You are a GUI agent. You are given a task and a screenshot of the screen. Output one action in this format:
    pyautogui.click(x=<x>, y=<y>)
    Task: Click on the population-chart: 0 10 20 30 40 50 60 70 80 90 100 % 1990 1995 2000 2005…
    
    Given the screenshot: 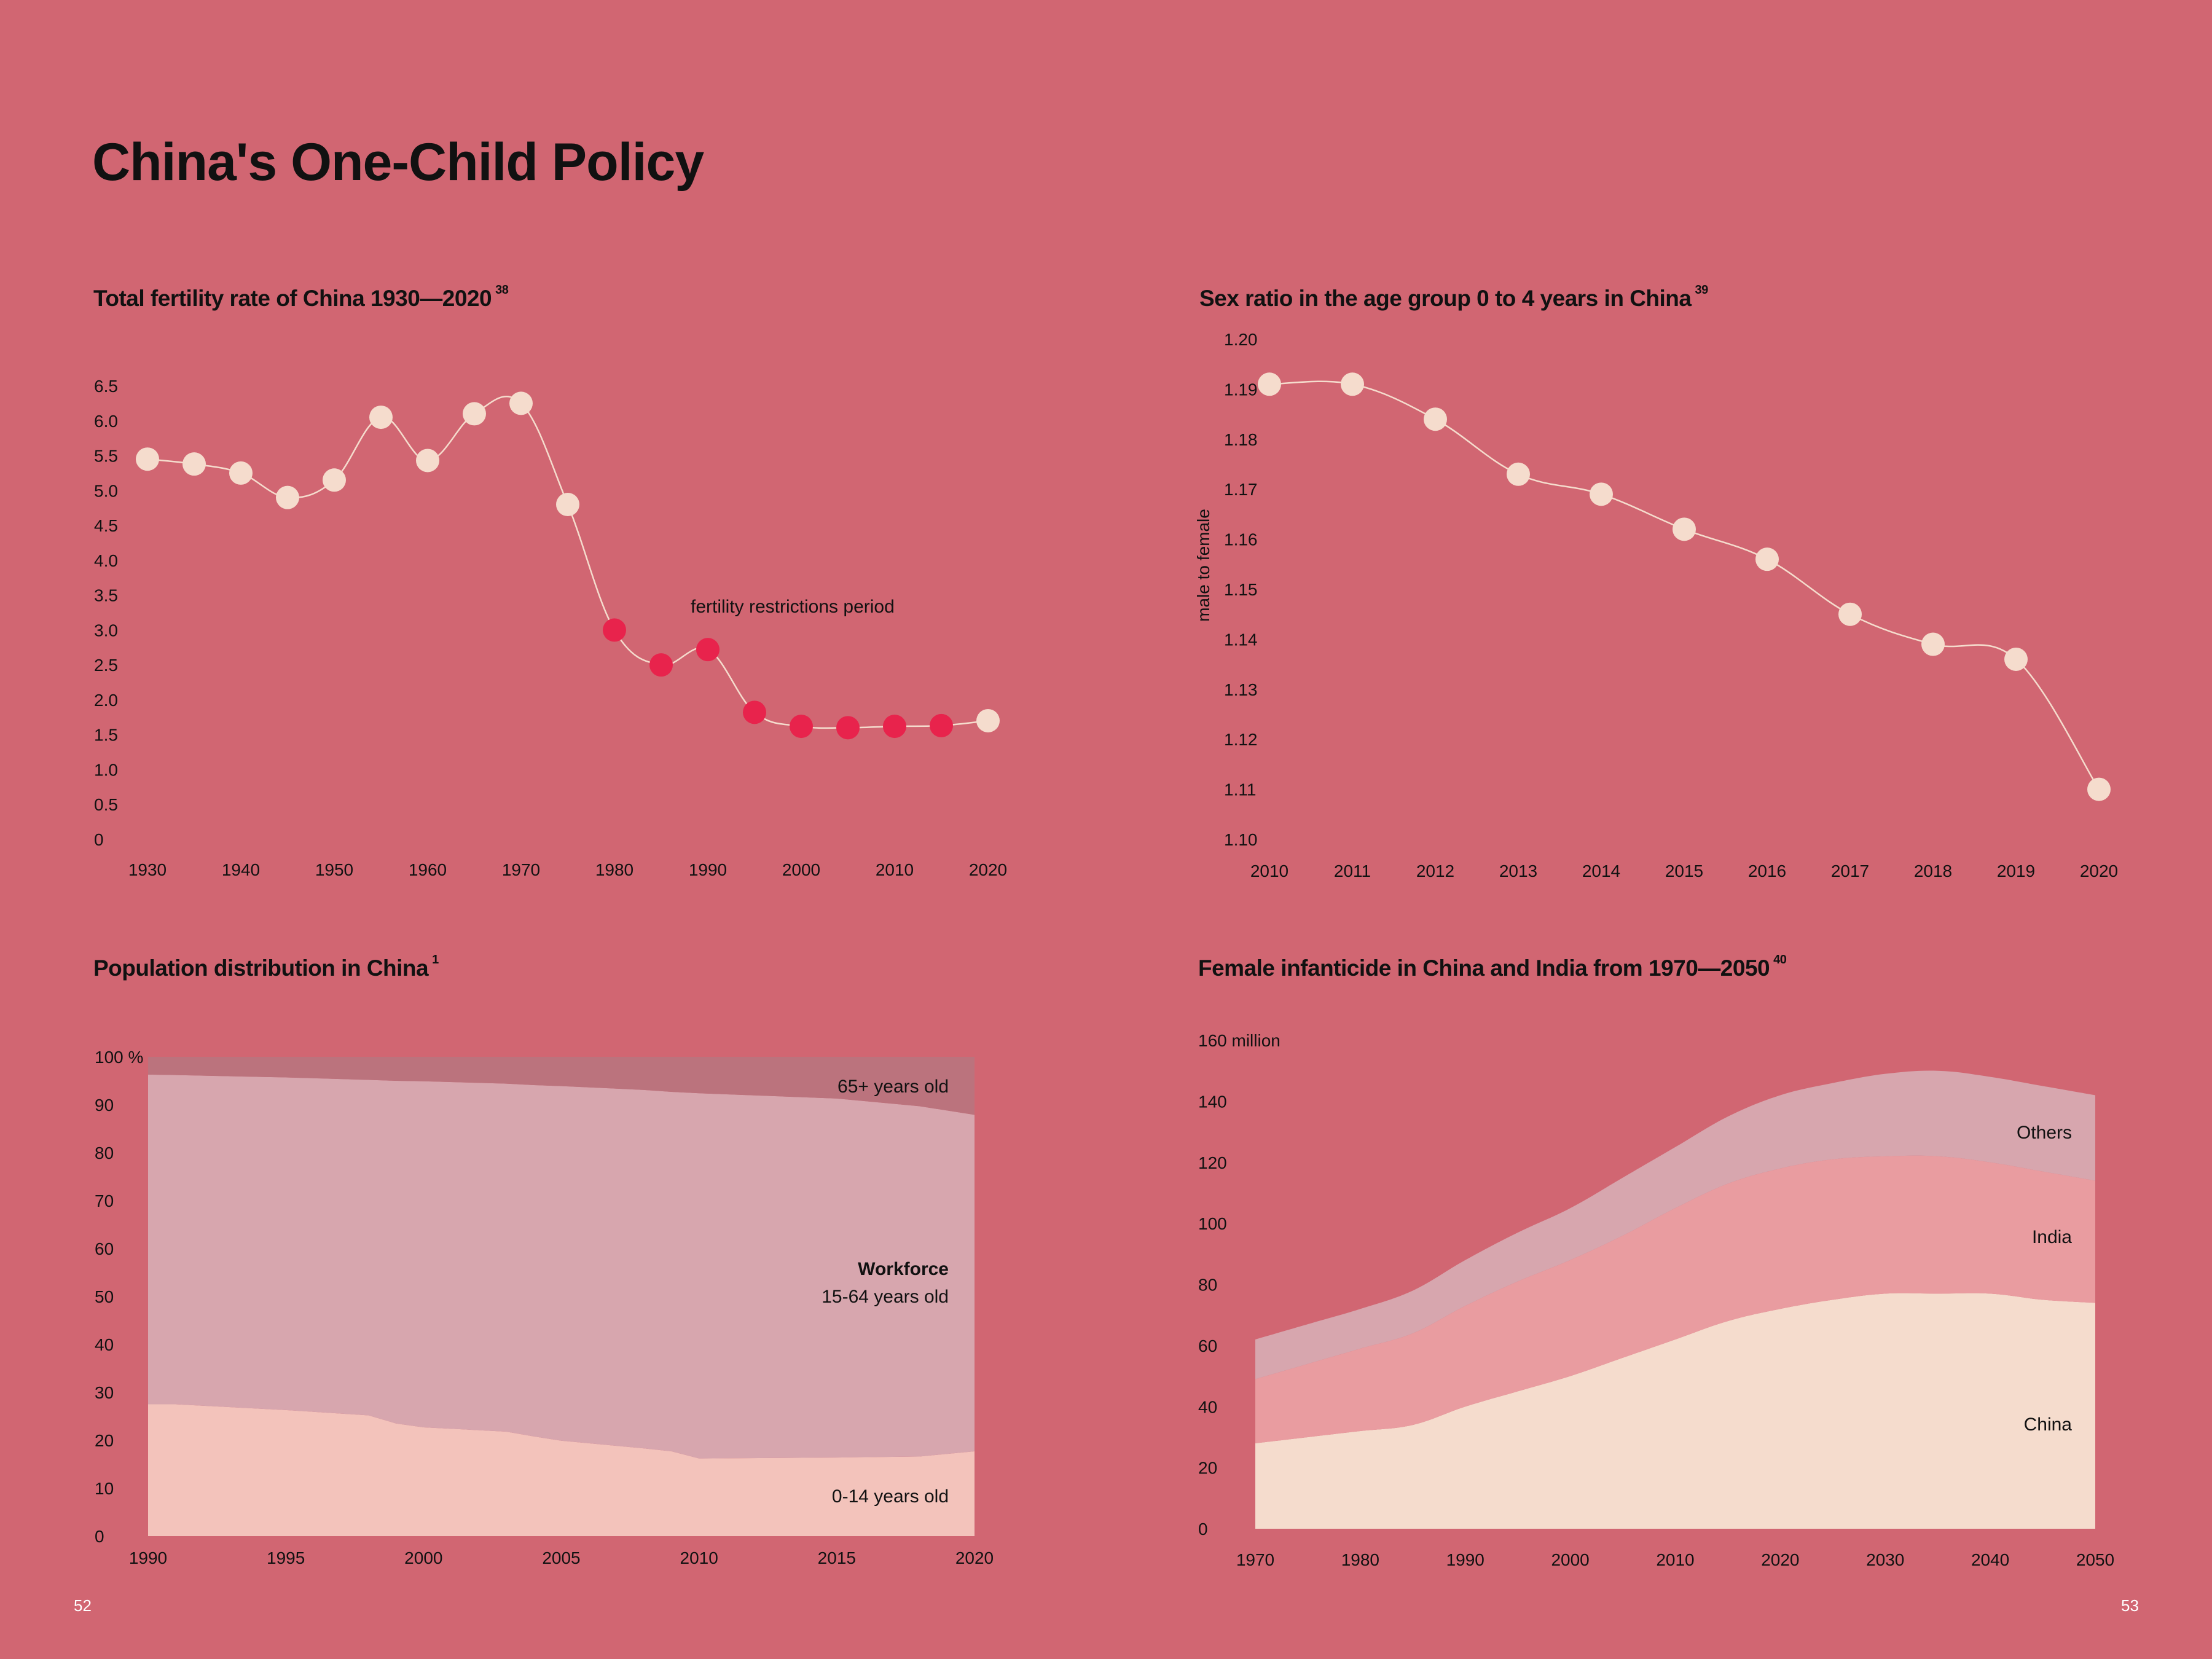 What is the action you would take?
    pyautogui.click(x=544, y=1307)
    